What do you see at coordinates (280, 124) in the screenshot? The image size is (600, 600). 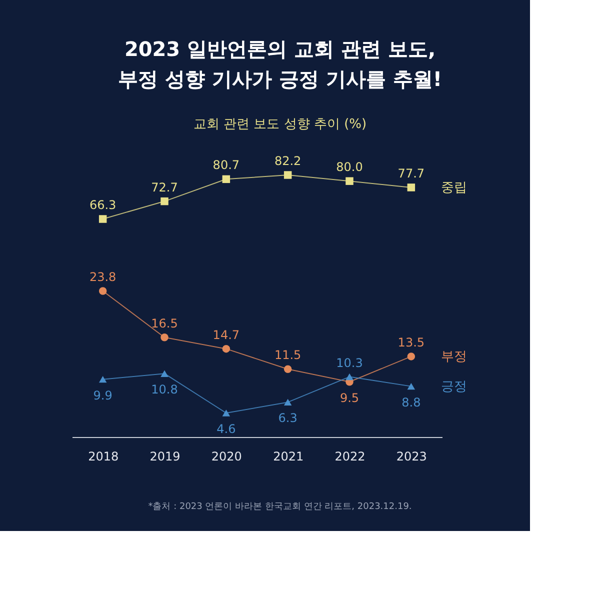 I see `chart-subtitle: 교회 관련 보도 성향 추이 (%)` at bounding box center [280, 124].